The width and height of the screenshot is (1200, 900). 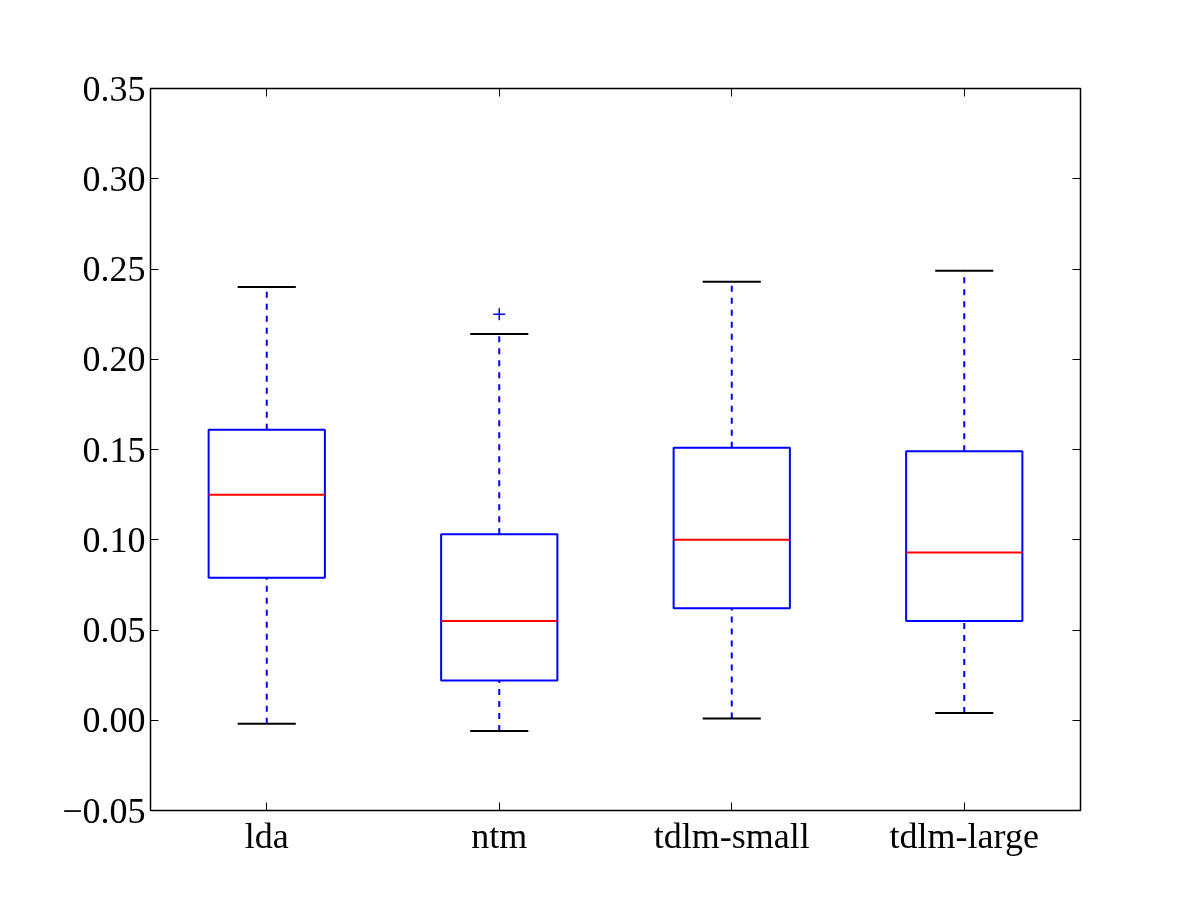 What do you see at coordinates (114, 630) in the screenshot?
I see `y-tick-label: 0.05` at bounding box center [114, 630].